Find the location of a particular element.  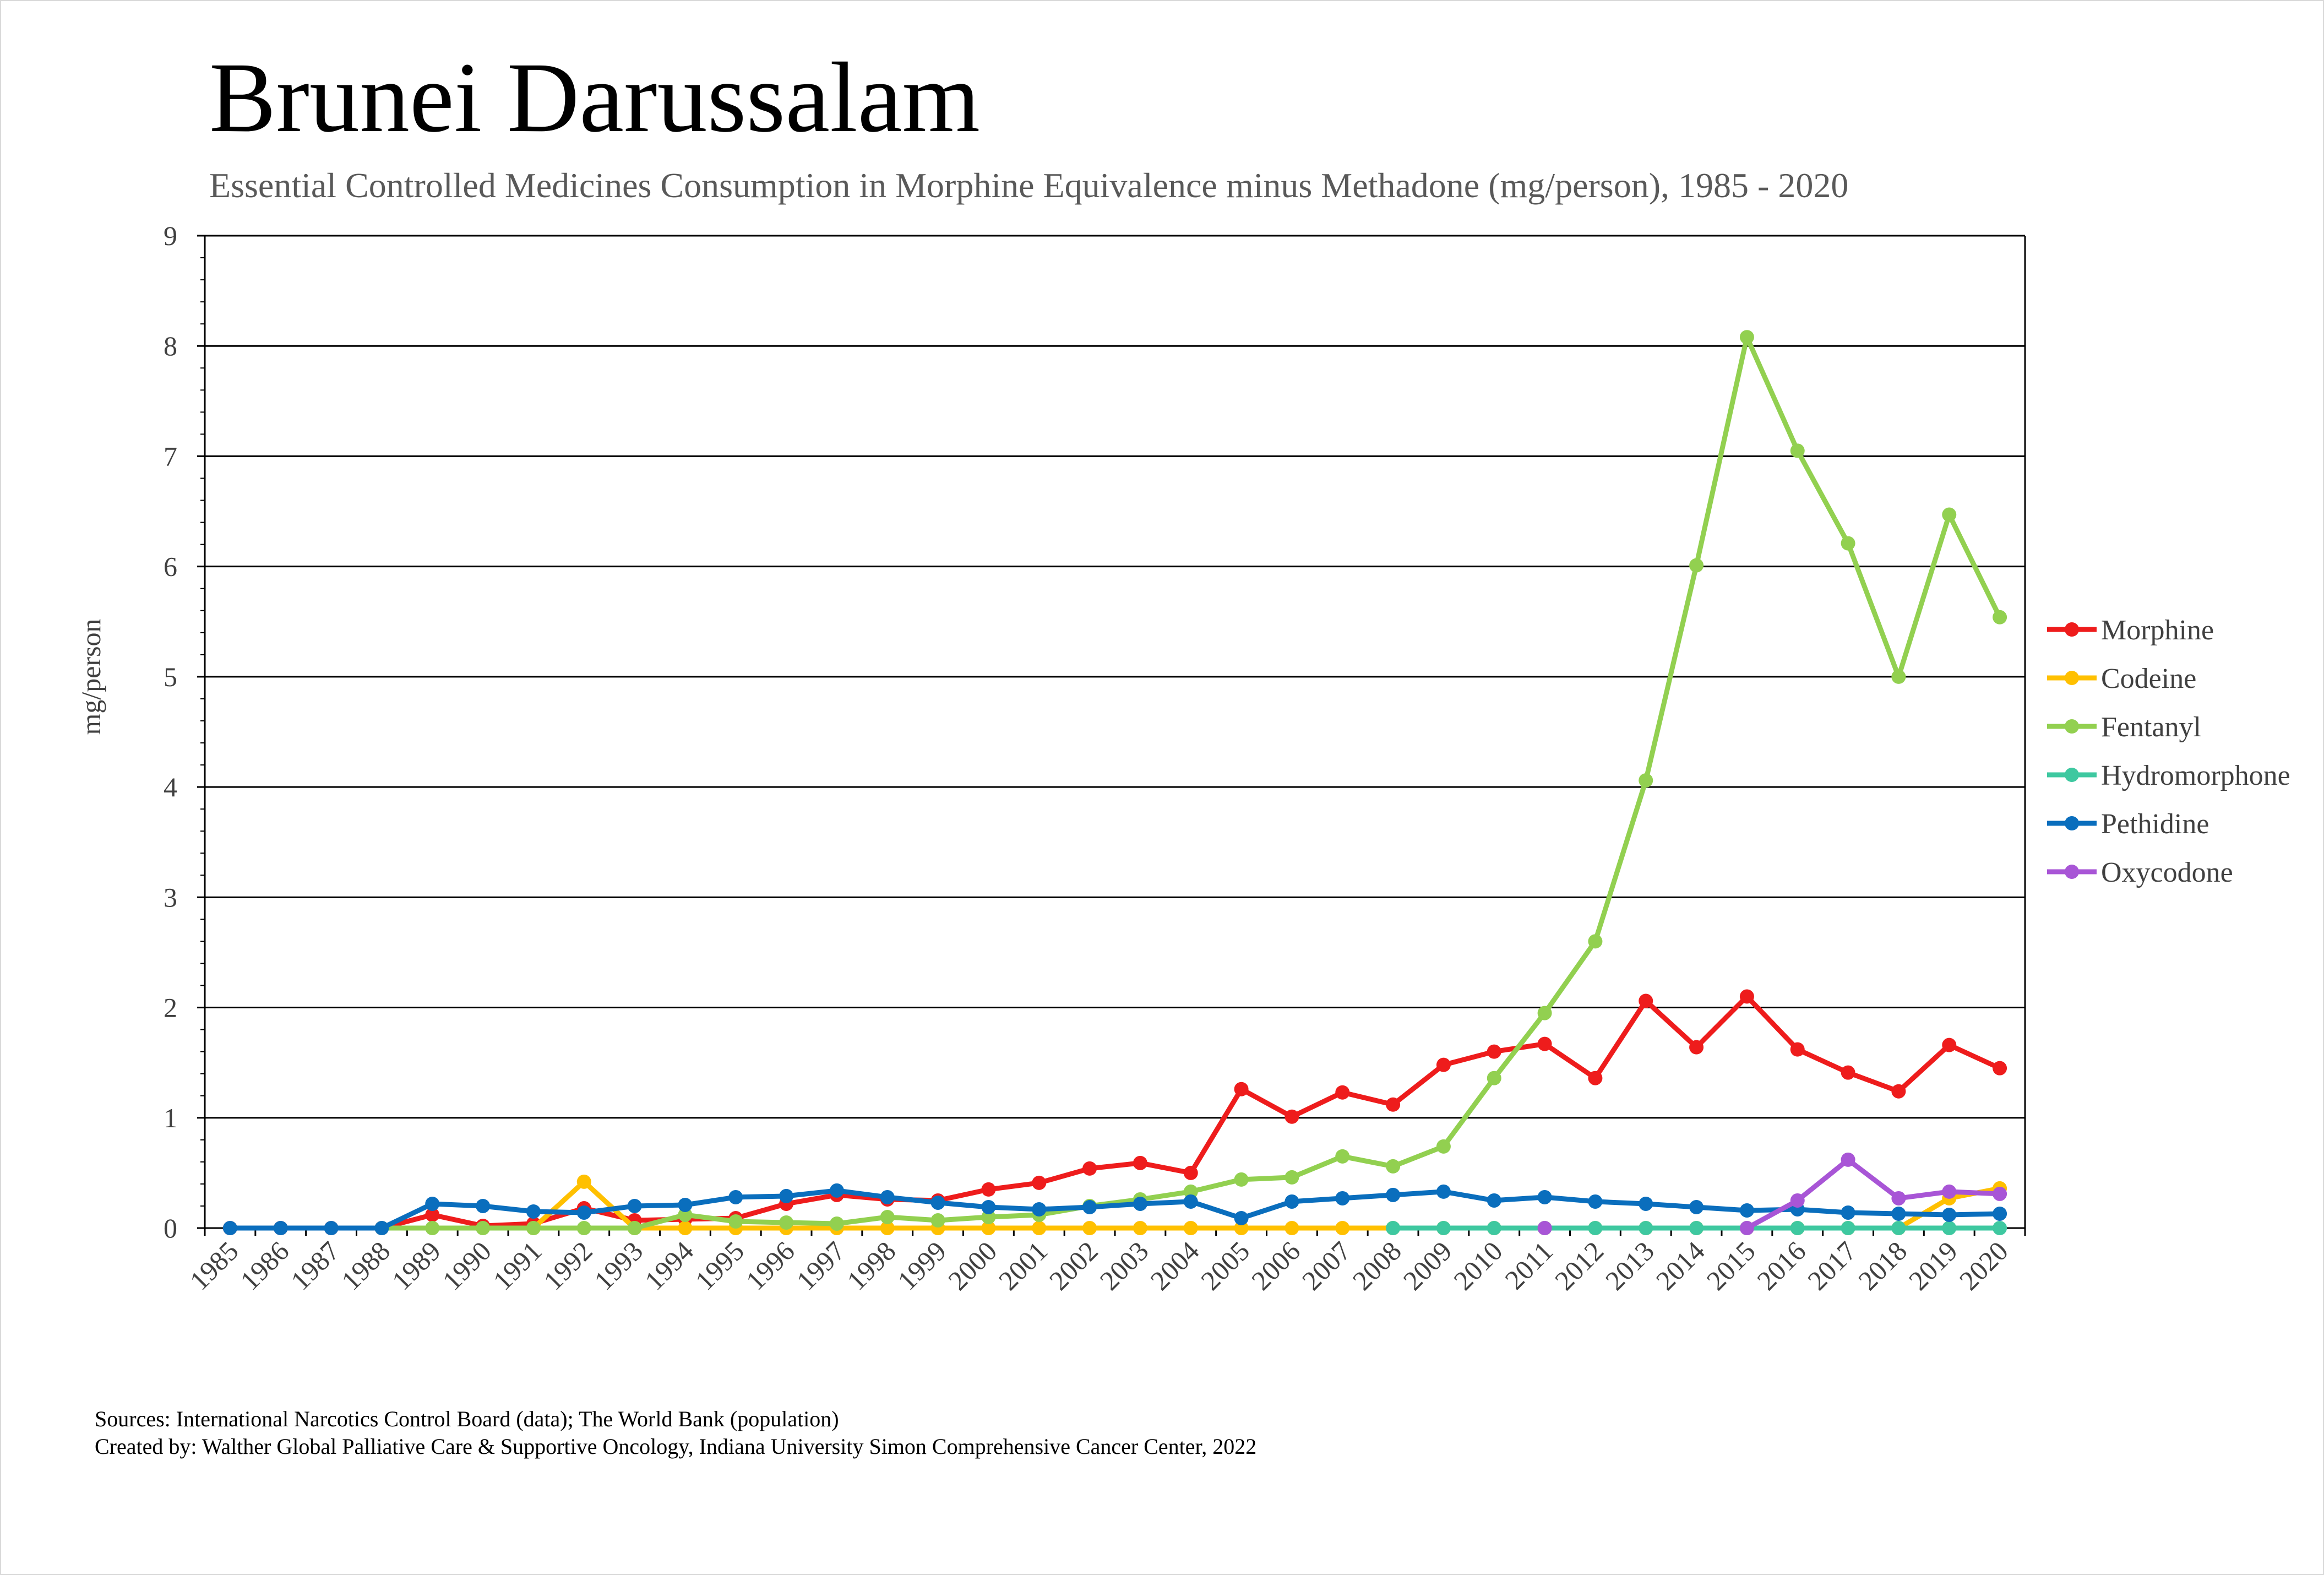

x-tick-label: 2003 is located at coordinates (1123, 1266).